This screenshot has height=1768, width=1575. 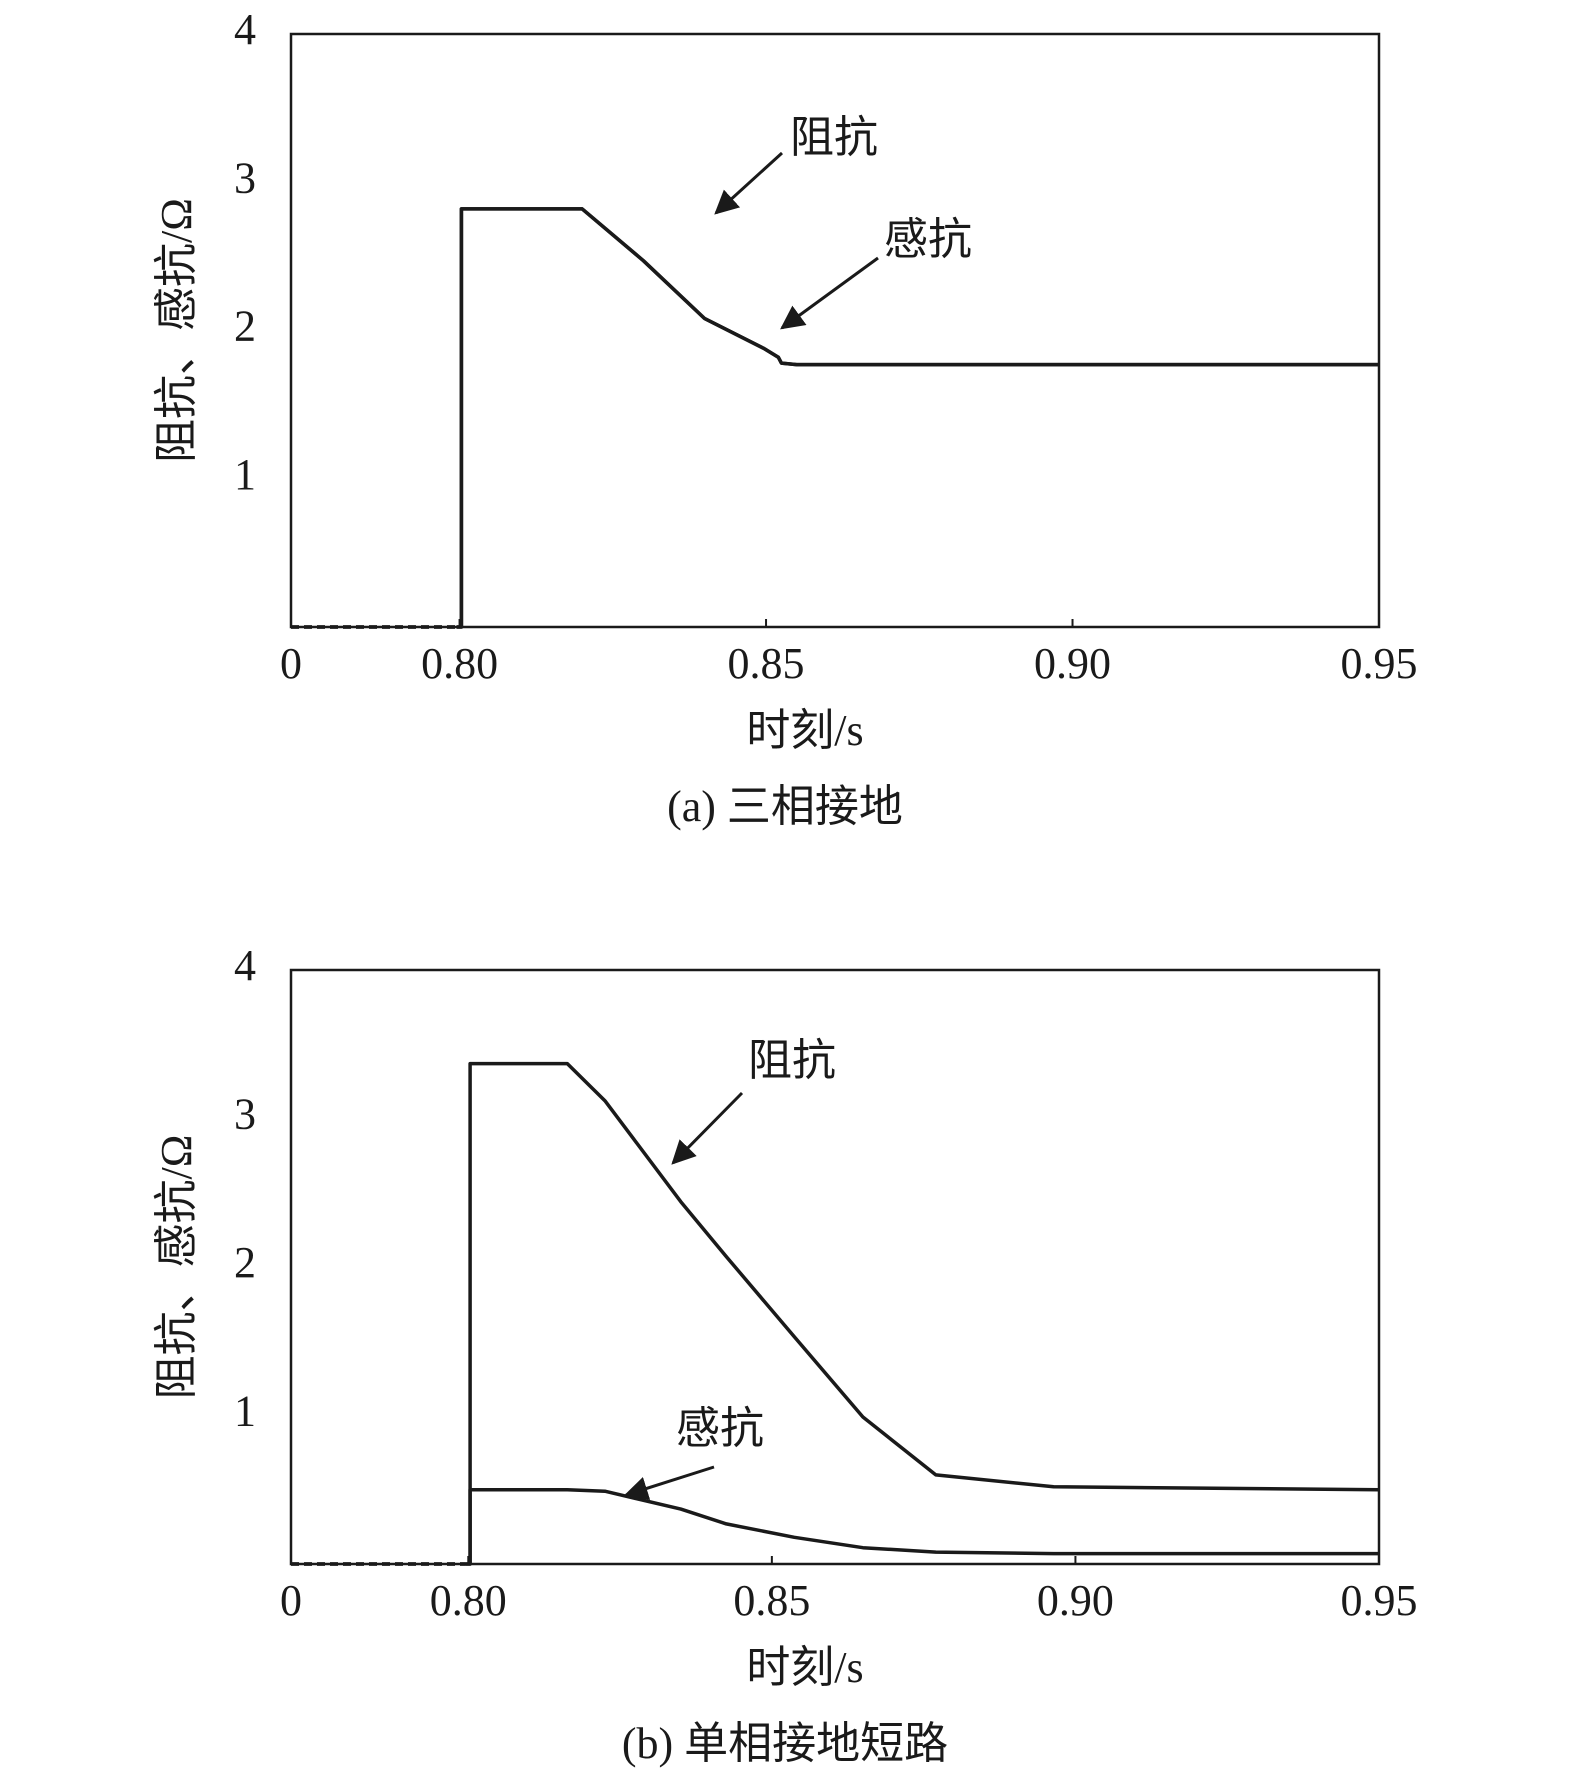 I want to click on annotation-arrows, so click(x=751, y=825).